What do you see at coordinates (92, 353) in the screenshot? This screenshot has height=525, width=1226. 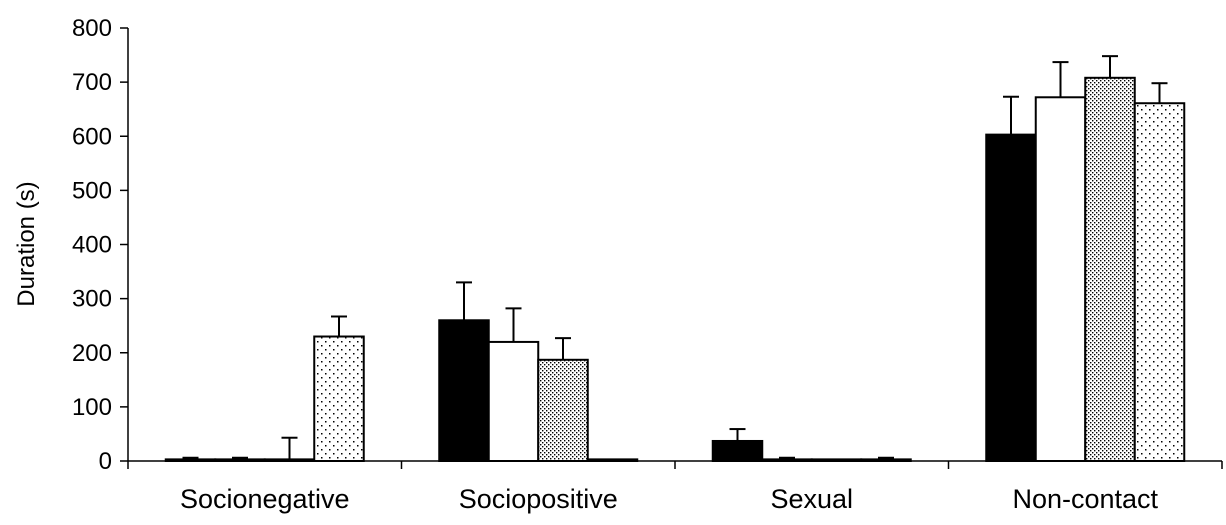 I see `y-tick-label: 200` at bounding box center [92, 353].